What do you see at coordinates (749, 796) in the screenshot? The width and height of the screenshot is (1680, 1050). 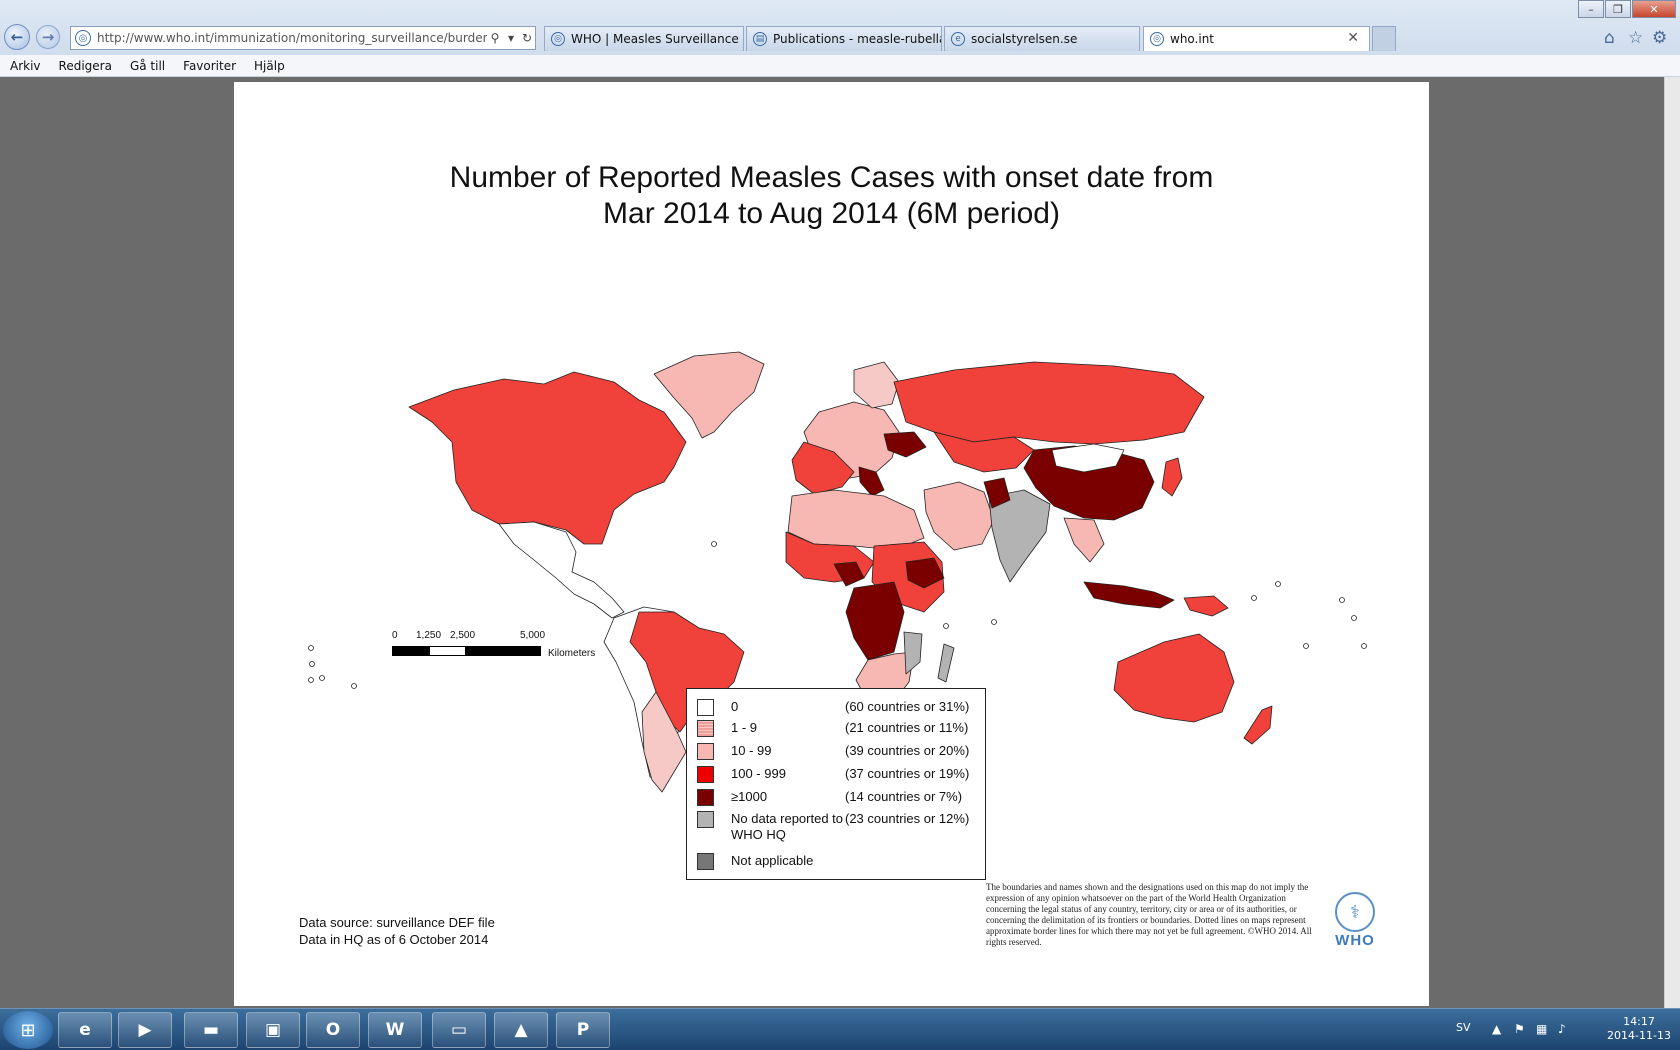 I see `legend-label: ≥1000` at bounding box center [749, 796].